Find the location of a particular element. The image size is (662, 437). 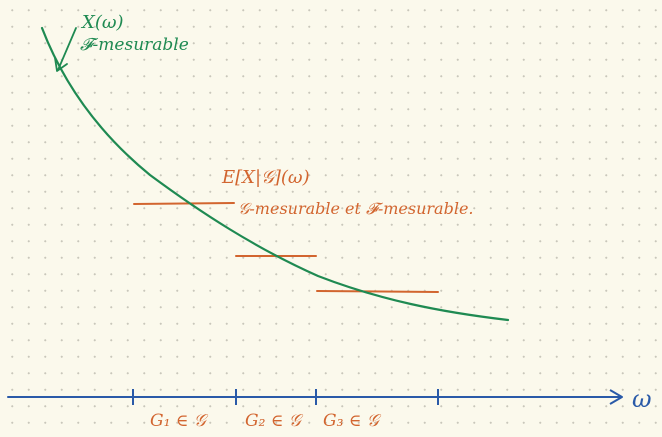

partition-label-g3: G₃ ∈ 𝒢 is located at coordinates (352, 421).